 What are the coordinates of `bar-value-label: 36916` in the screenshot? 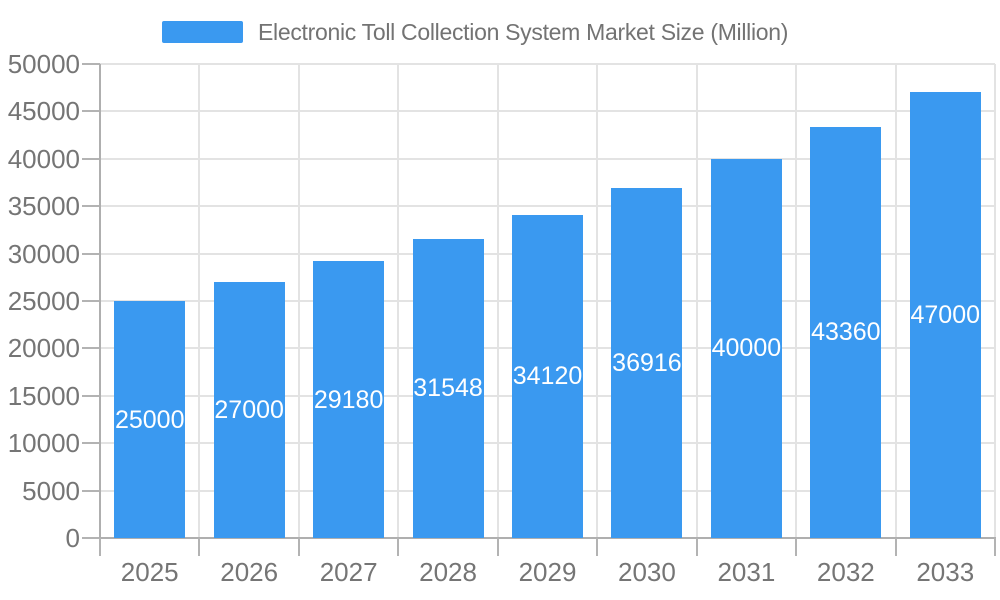 It's located at (647, 363).